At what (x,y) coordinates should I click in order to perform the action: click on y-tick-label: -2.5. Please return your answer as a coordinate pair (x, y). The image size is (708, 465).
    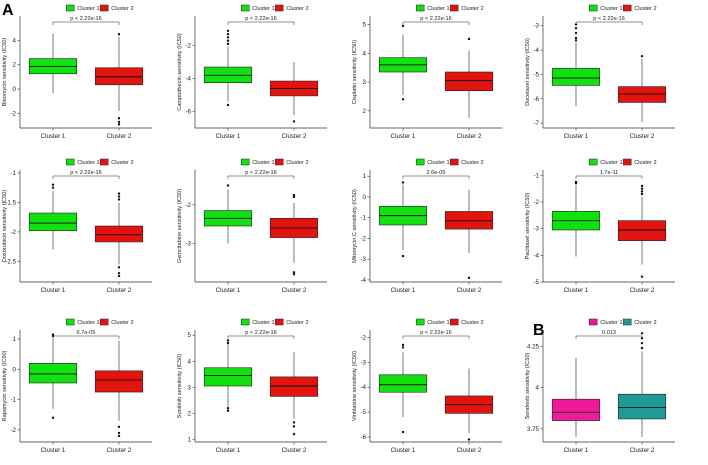
    Looking at the image, I should click on (10, 261).